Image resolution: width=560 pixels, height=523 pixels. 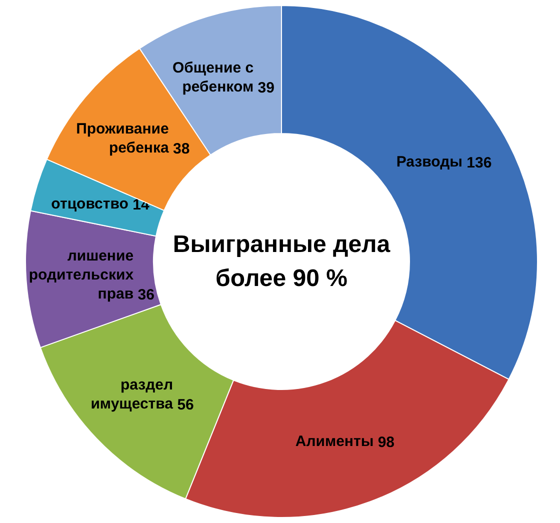 I want to click on slice-label: раздел имущества, so click(x=132, y=394).